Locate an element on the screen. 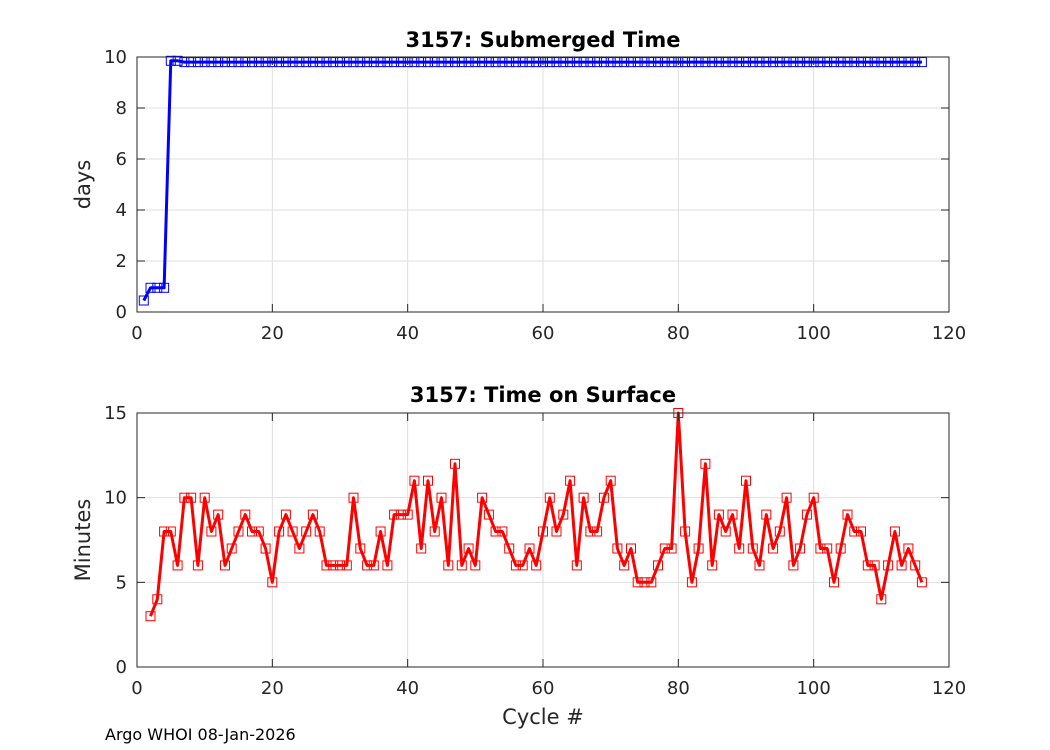  submerged-time-title: 3157: Submerged Time is located at coordinates (542, 40).